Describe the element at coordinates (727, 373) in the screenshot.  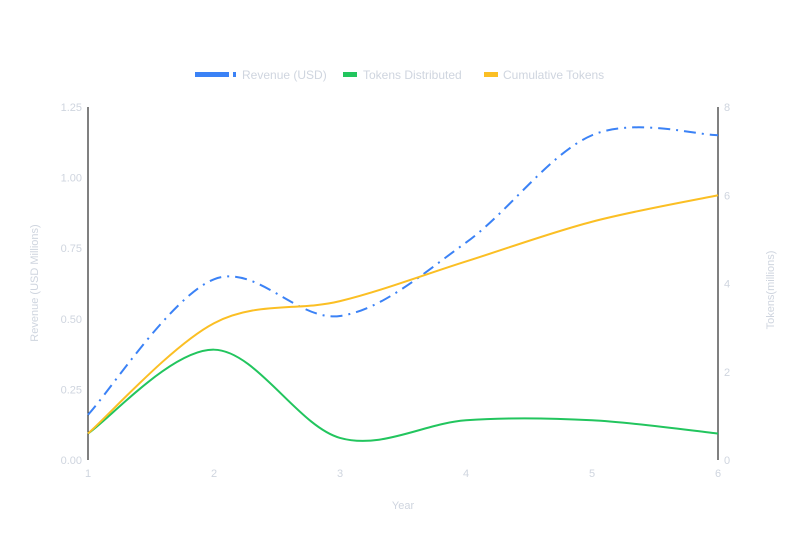
I see `y2-tick-label: 2` at that location.